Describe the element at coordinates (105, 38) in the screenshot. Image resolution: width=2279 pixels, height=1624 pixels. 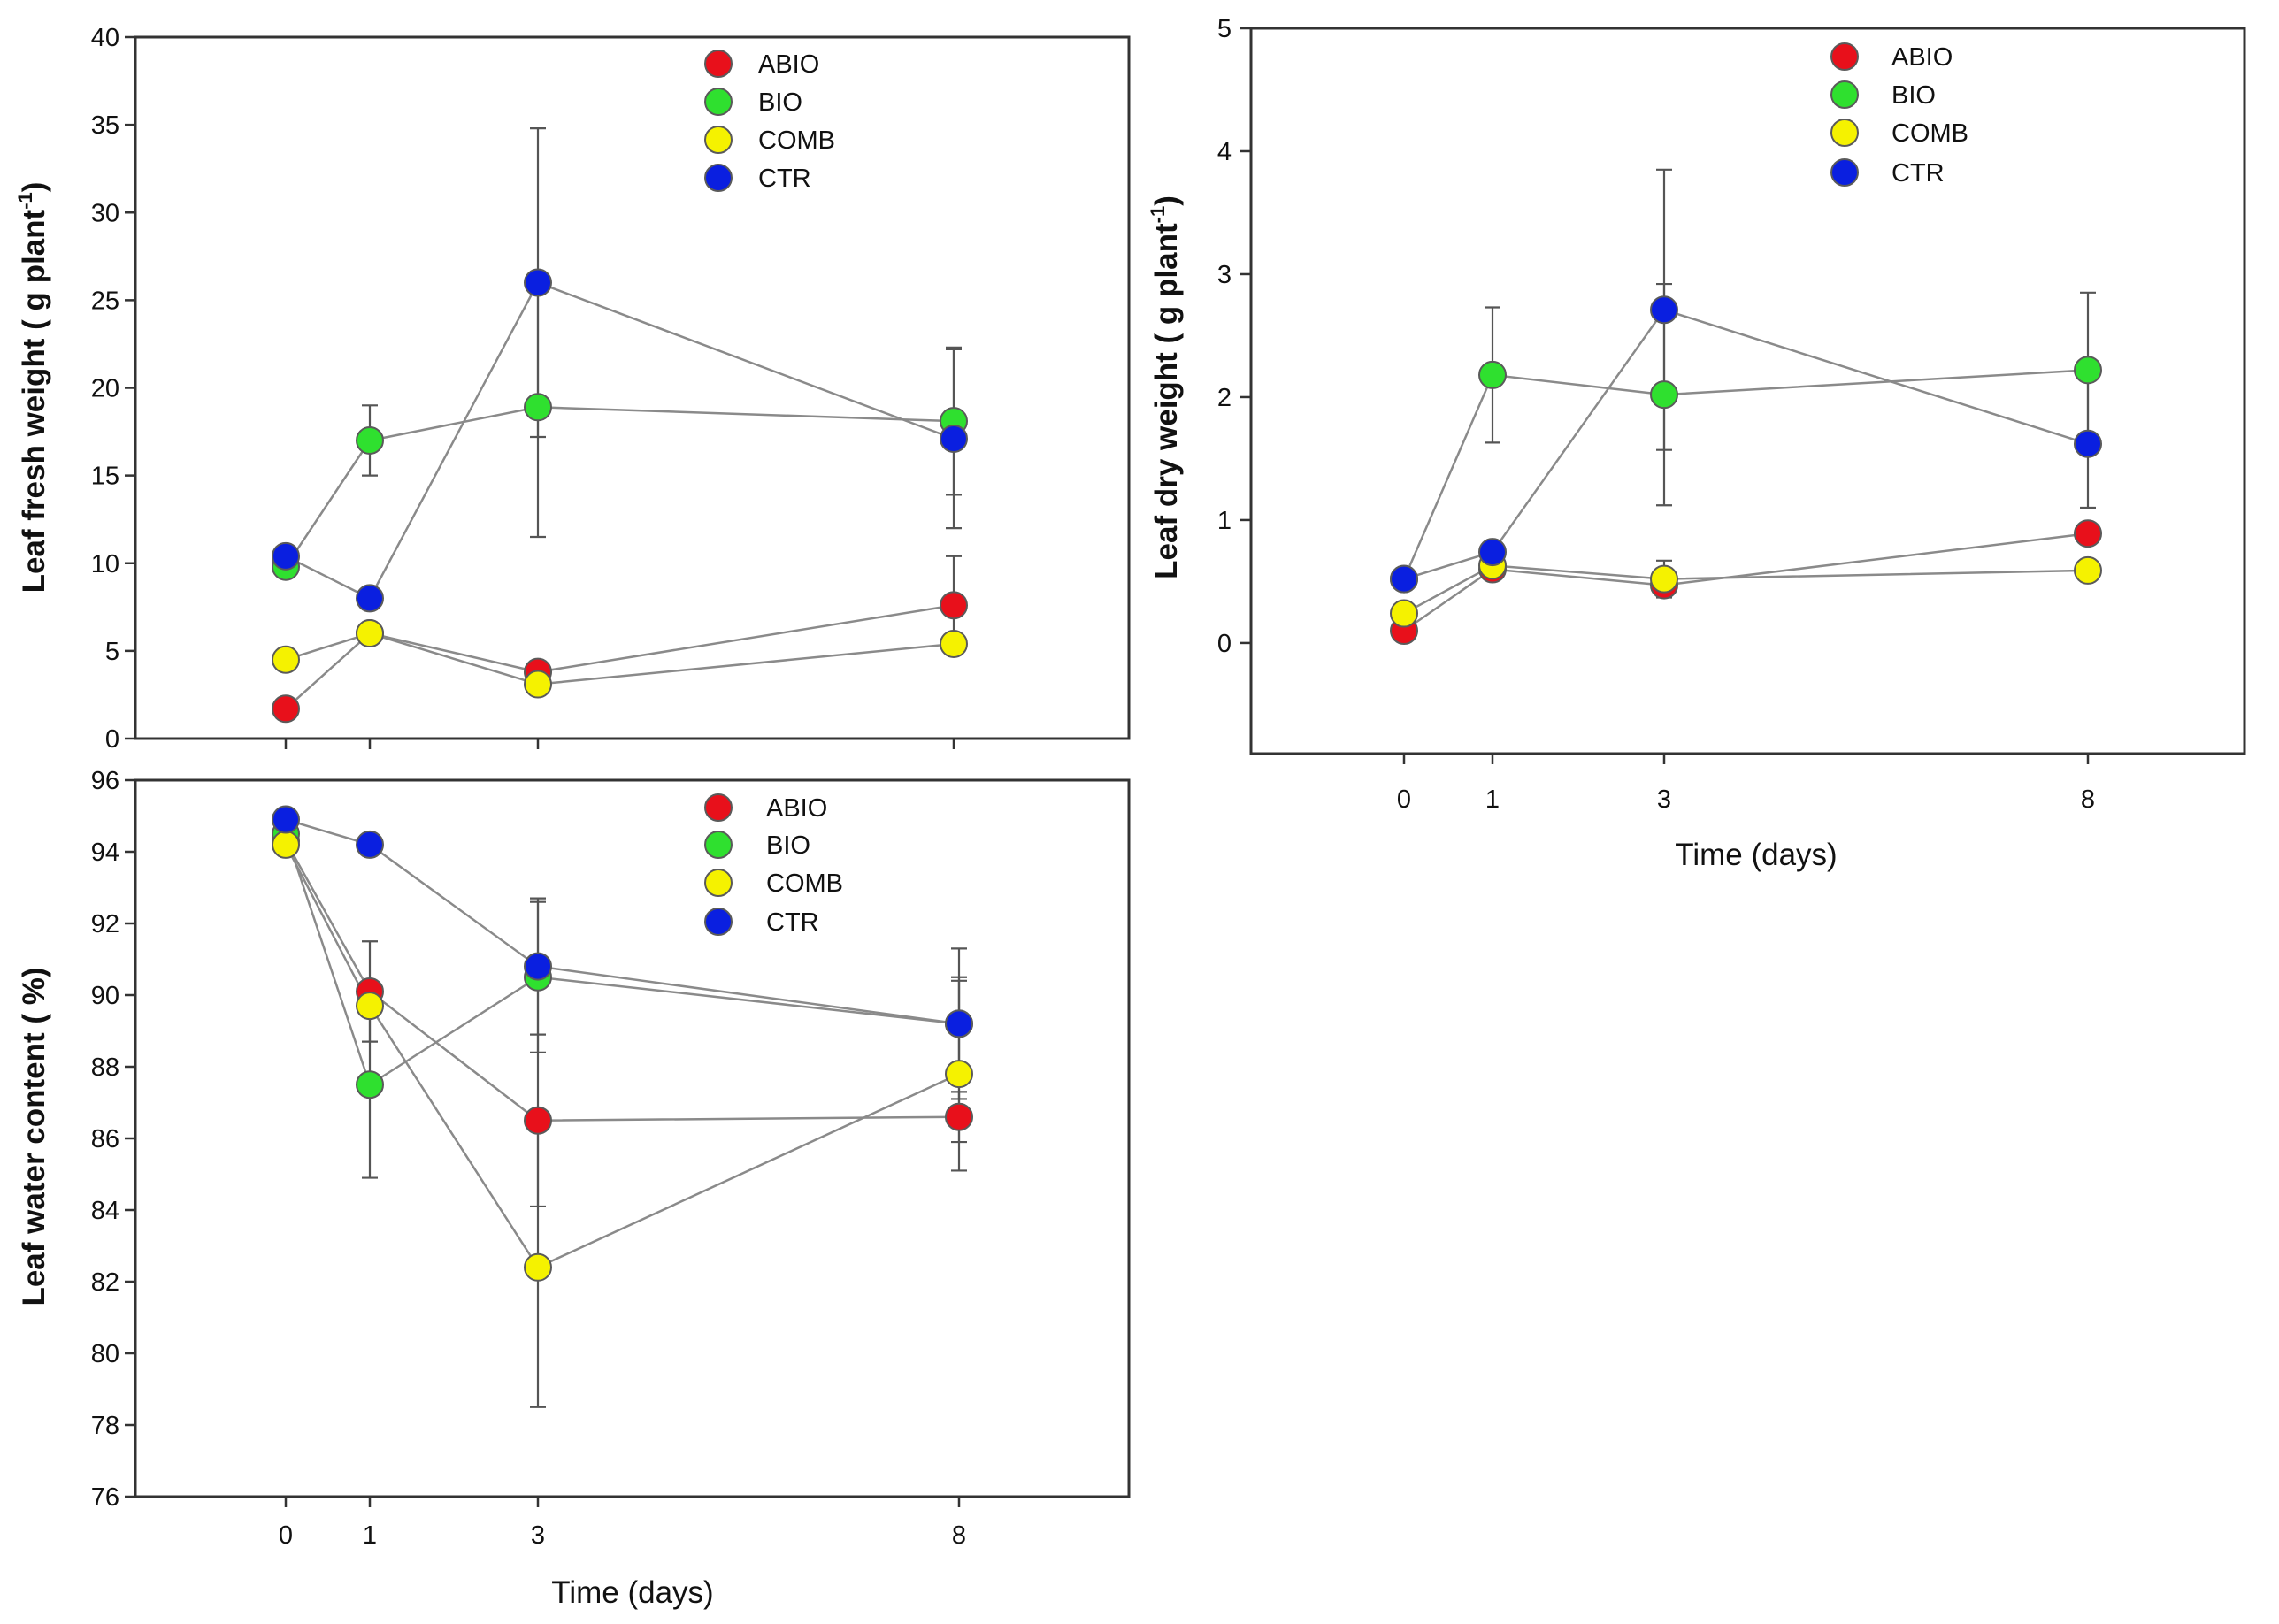
I see `y-tick-label: 40` at that location.